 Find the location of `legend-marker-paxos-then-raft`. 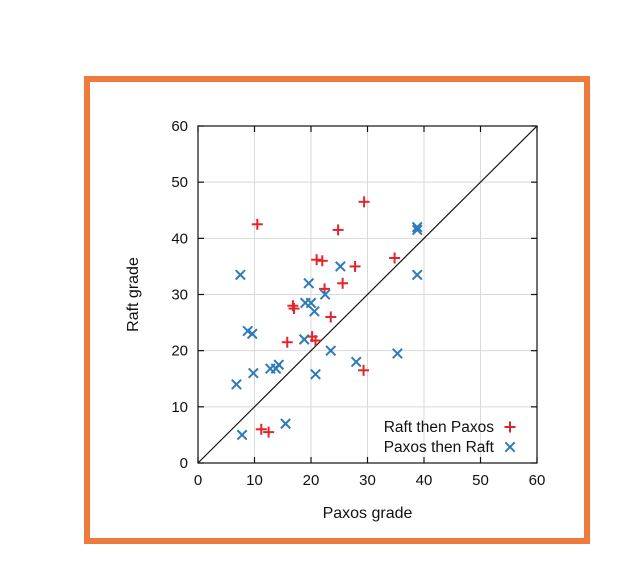

legend-marker-paxos-then-raft is located at coordinates (510, 447).